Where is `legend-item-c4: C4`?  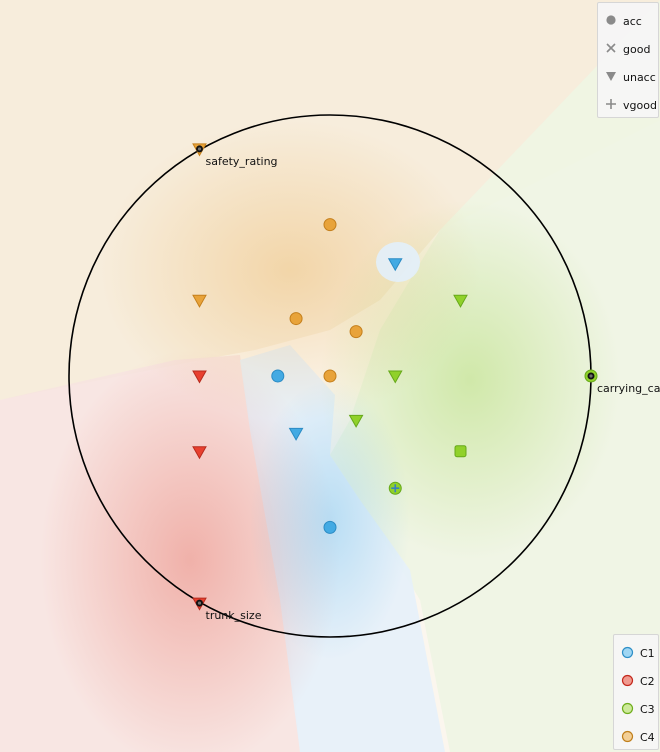 legend-item-c4: C4 is located at coordinates (636, 737).